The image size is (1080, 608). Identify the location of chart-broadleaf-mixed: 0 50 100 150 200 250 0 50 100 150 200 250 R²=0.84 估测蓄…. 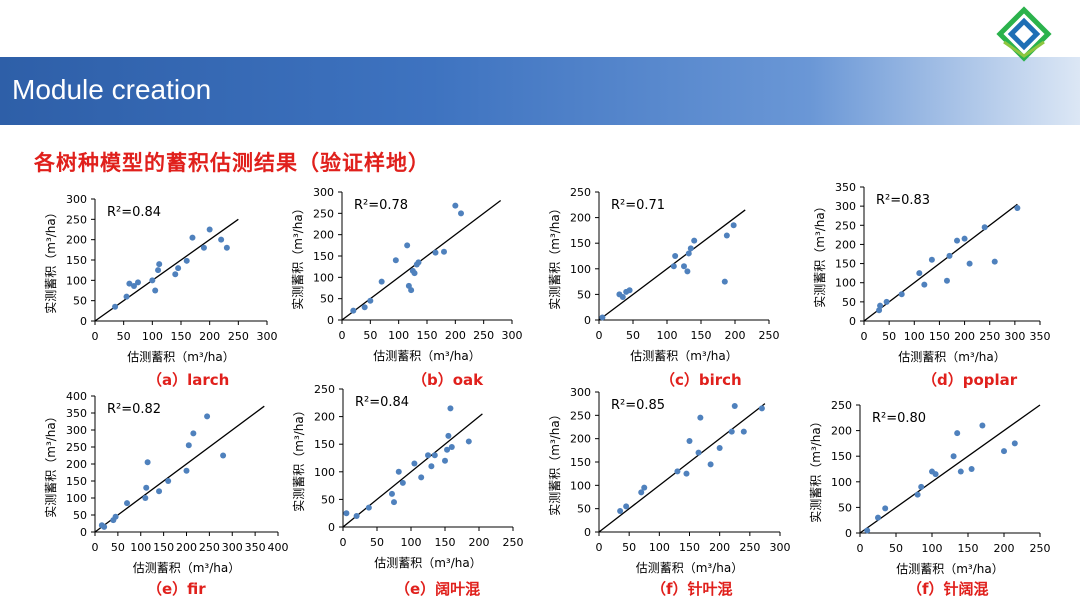
(407, 490).